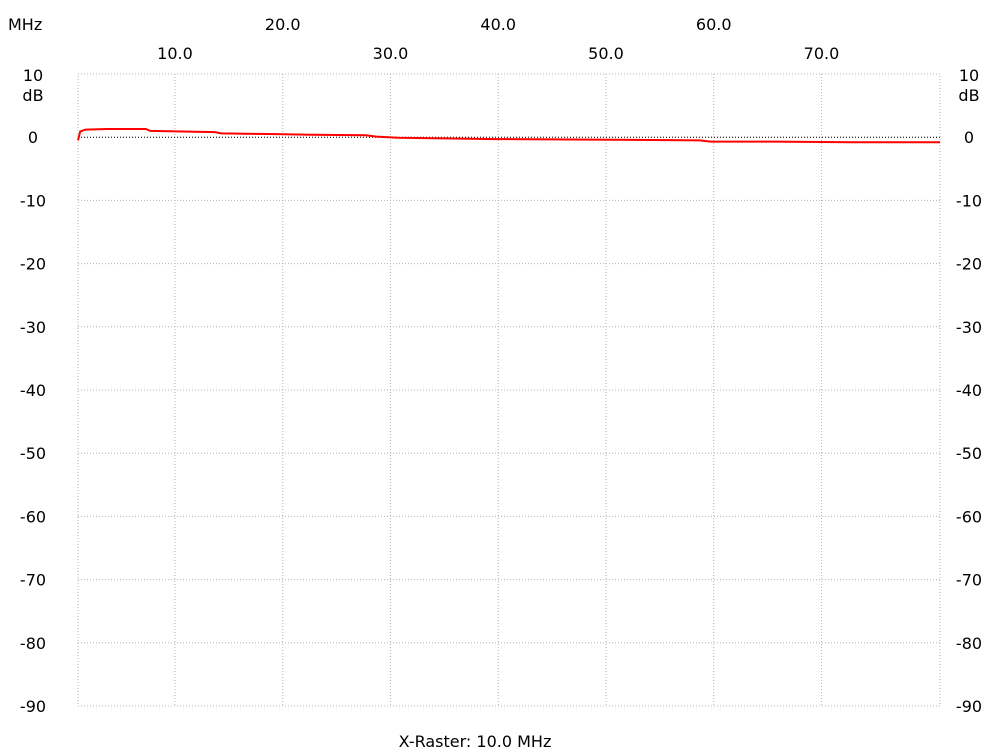 The height and width of the screenshot is (753, 992). Describe the element at coordinates (33, 75) in the screenshot. I see `y-tick-label-left: 10` at that location.